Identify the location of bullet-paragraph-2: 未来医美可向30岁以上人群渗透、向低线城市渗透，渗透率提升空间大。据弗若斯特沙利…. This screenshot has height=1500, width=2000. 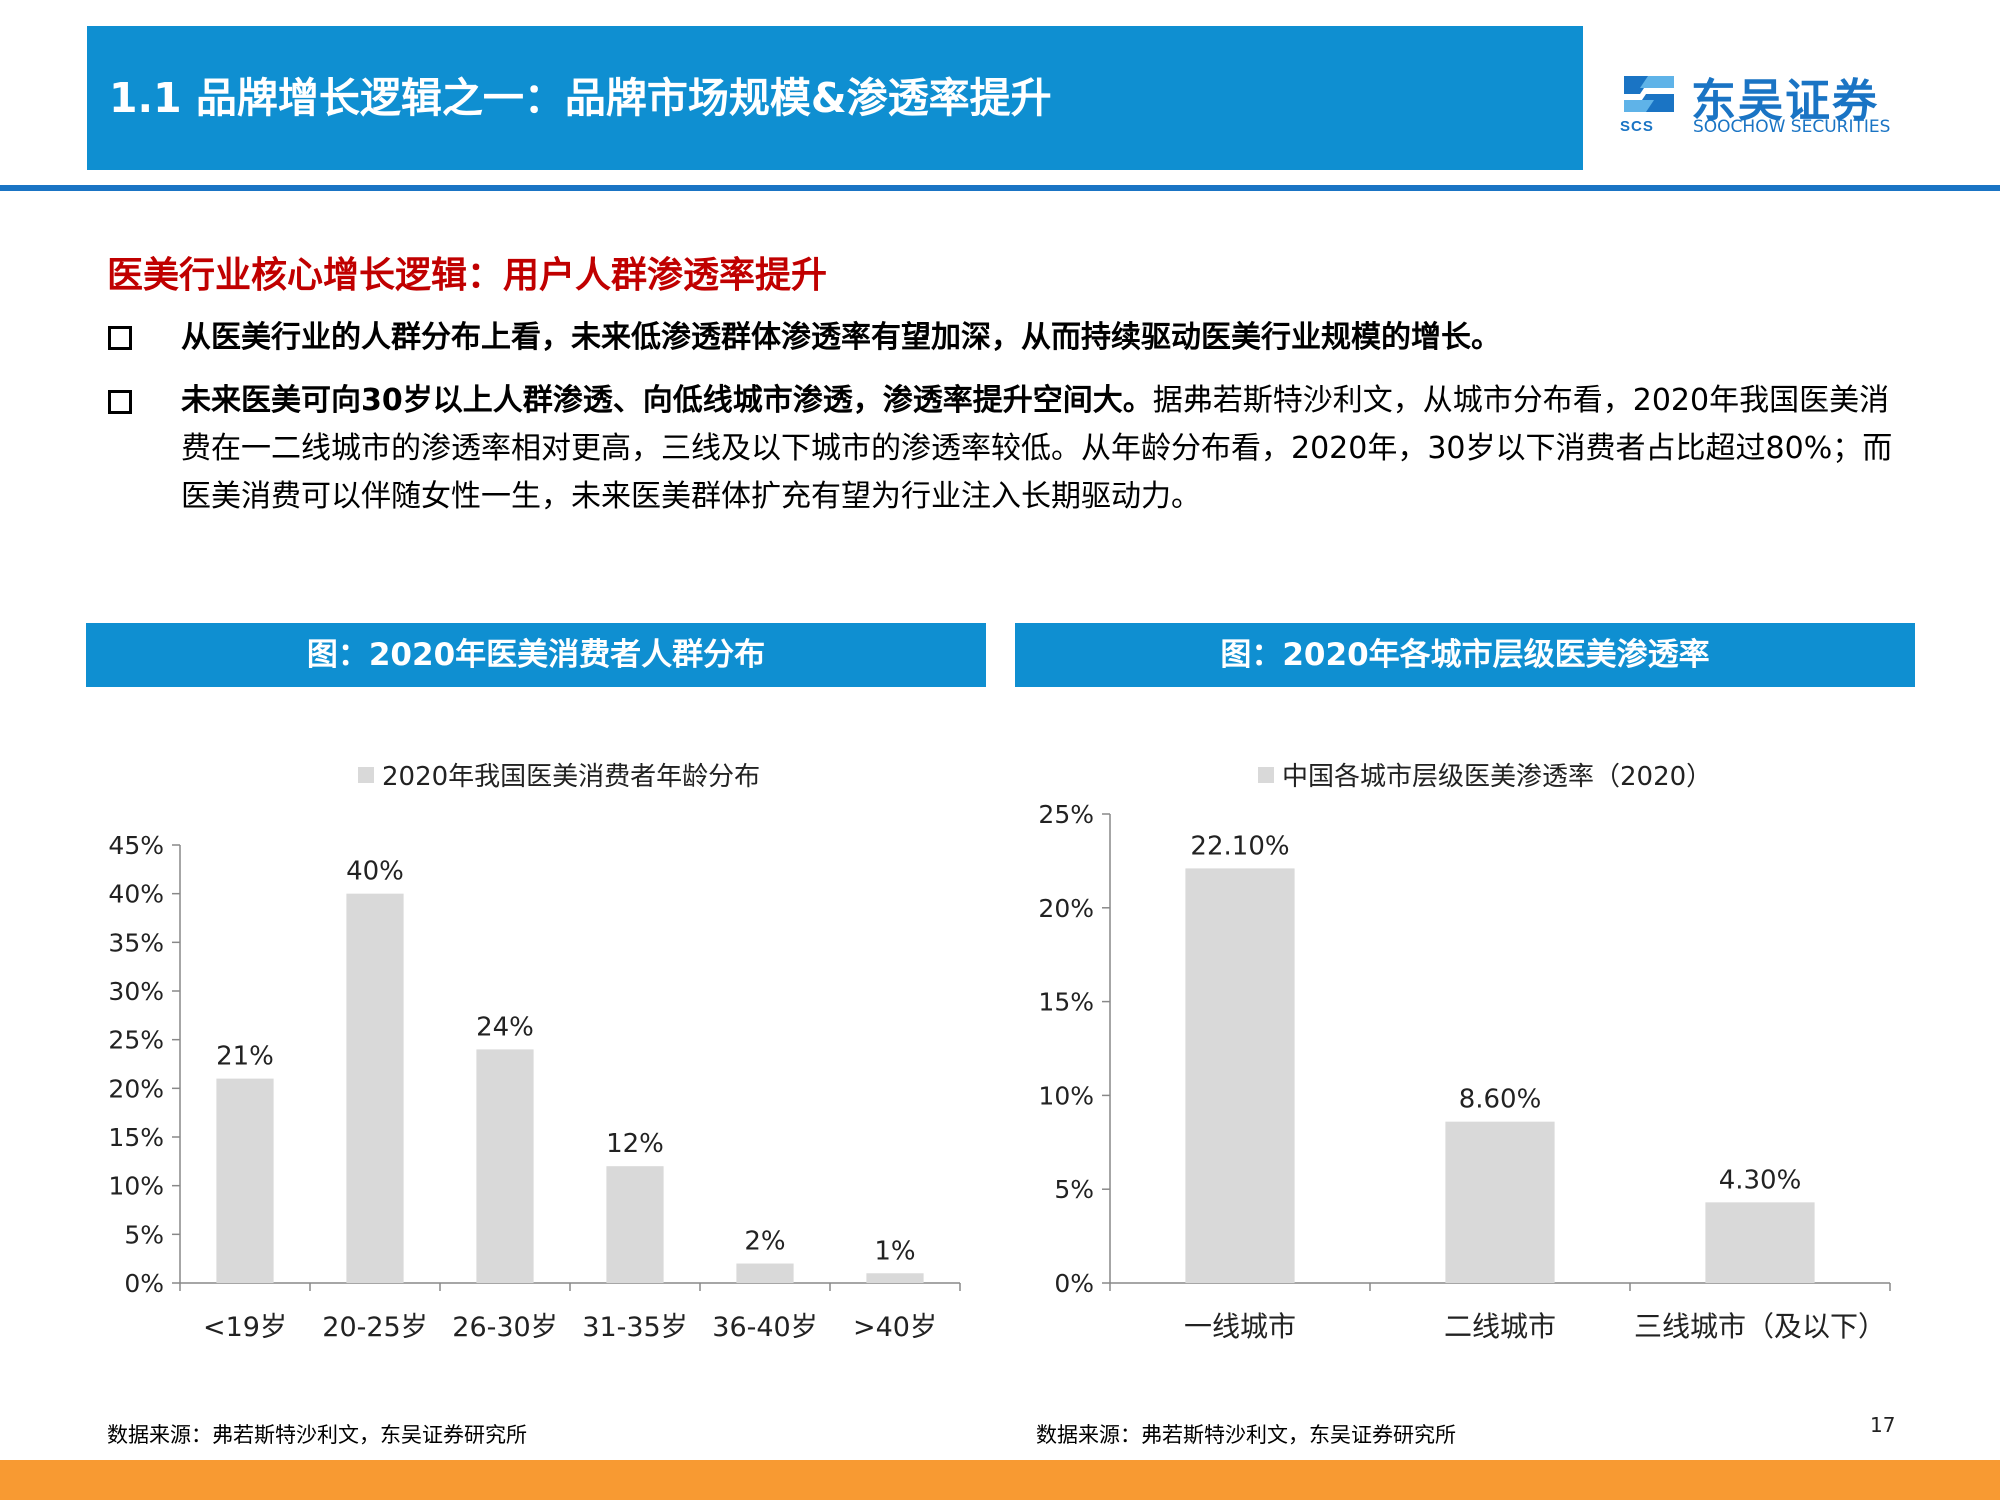
(1041, 449).